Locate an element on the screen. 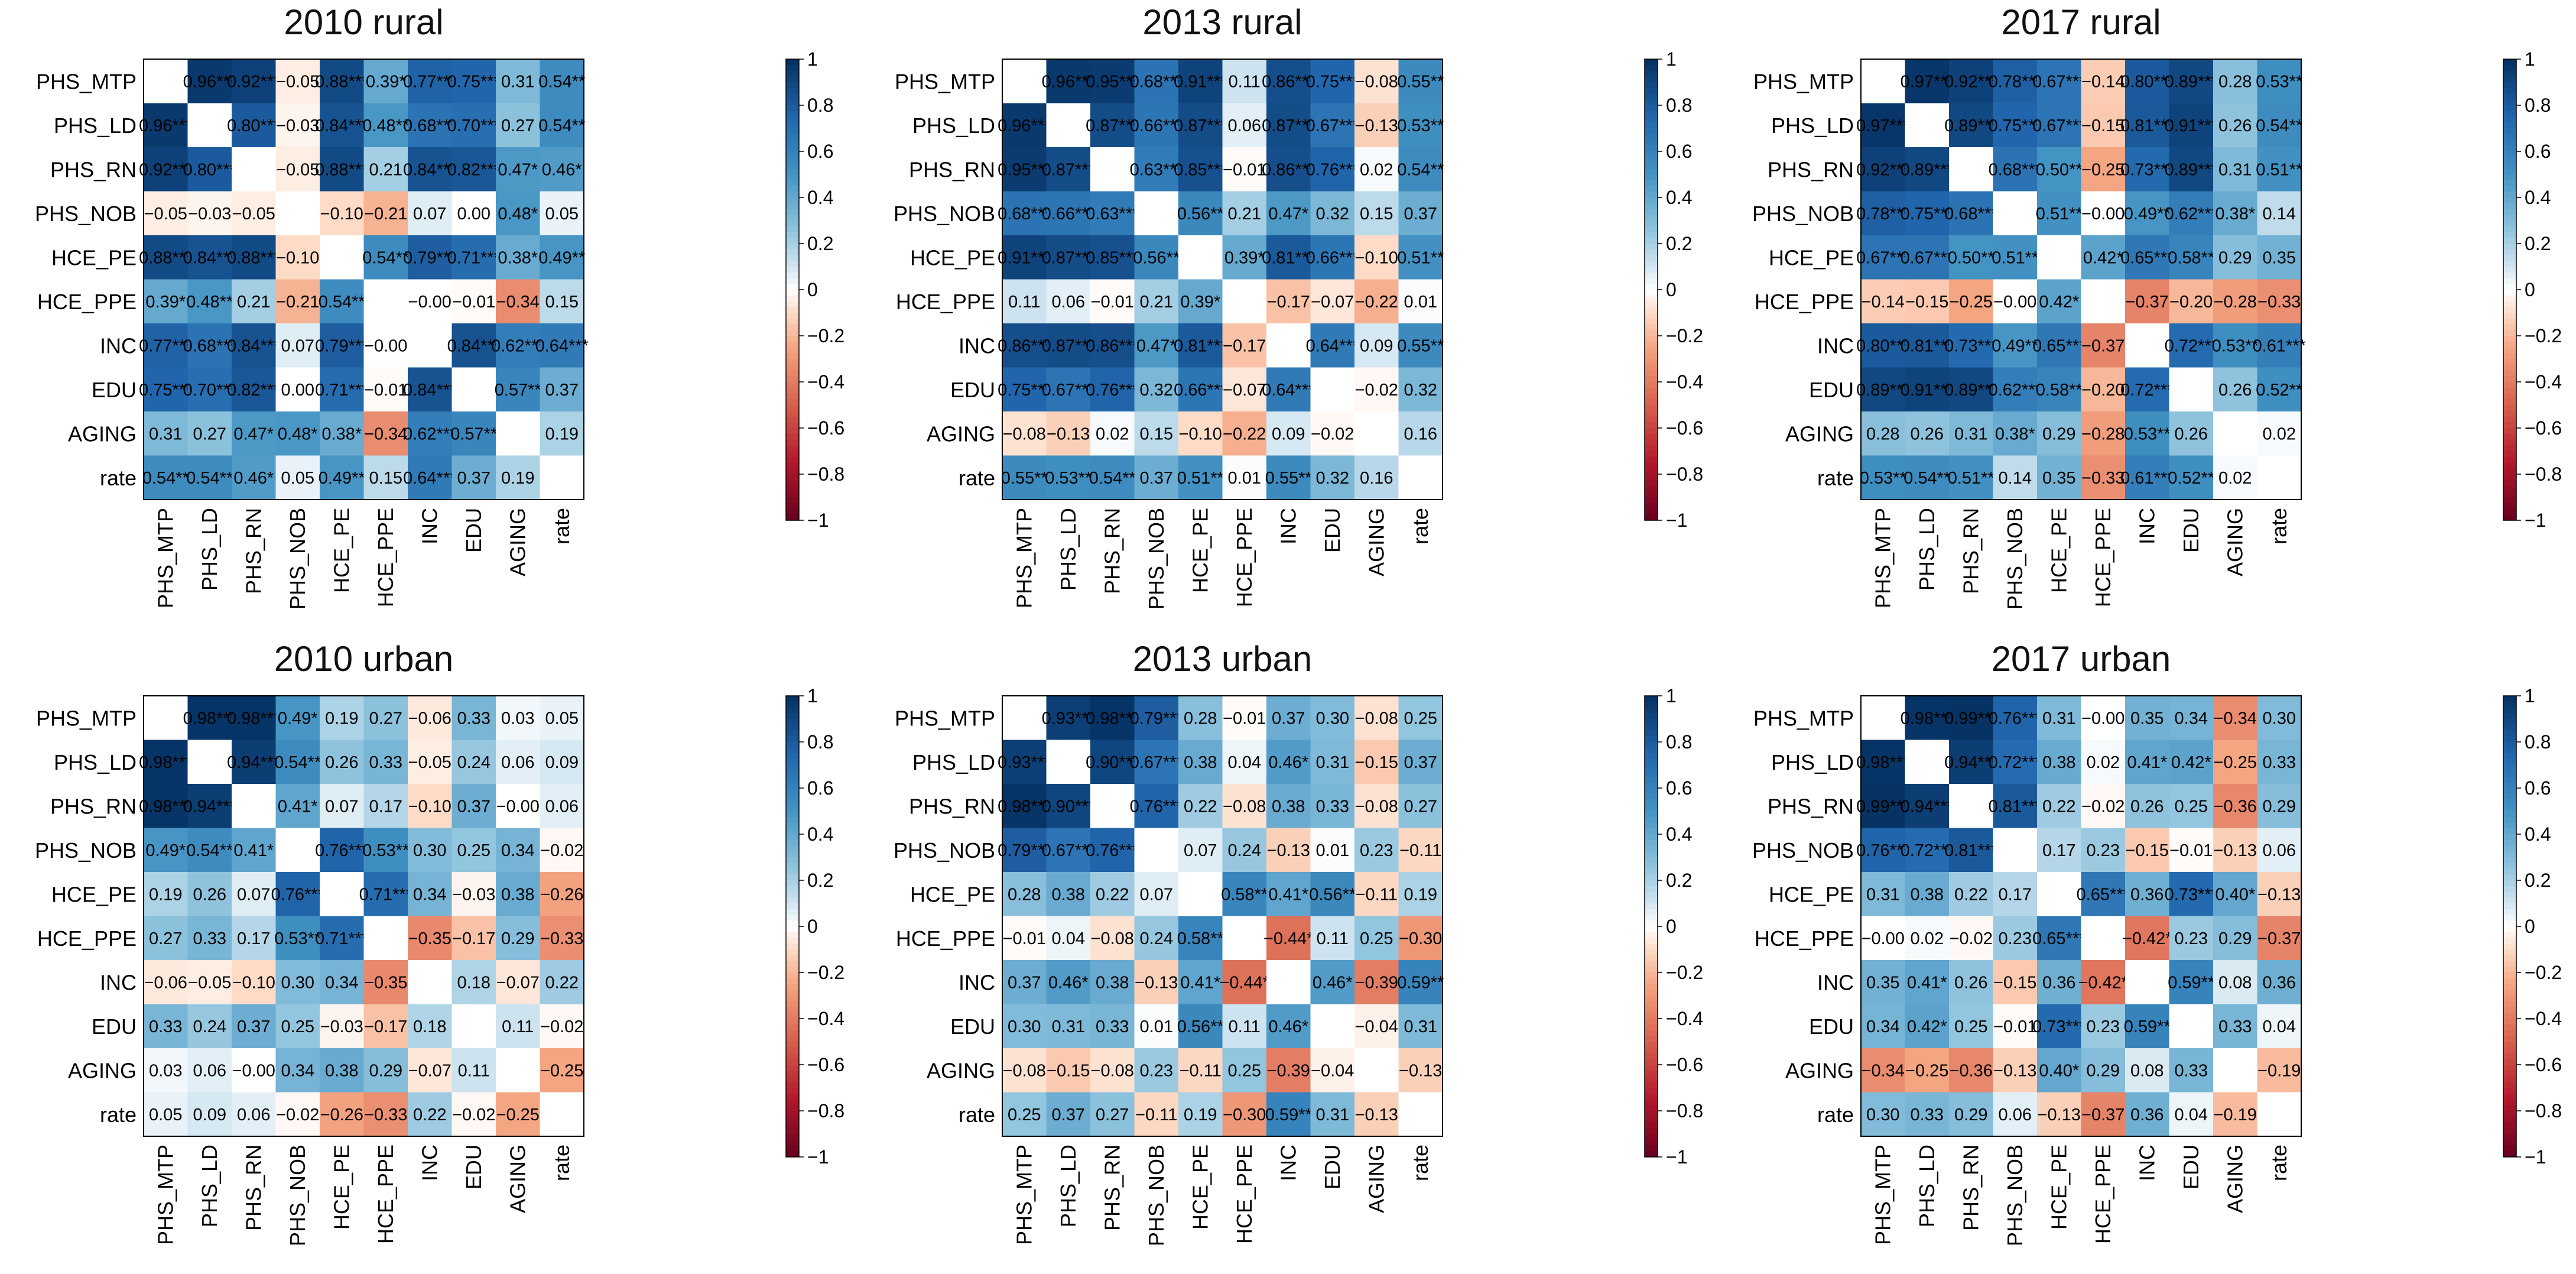 This screenshot has width=2576, height=1274. cell-value-label: 0.87*** is located at coordinates (1288, 125).